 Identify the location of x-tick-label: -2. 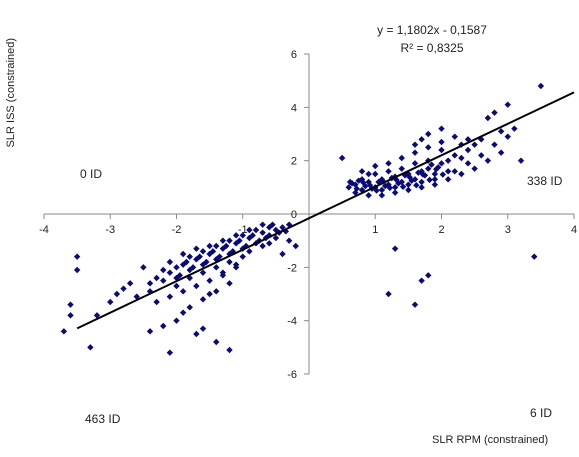
(177, 230).